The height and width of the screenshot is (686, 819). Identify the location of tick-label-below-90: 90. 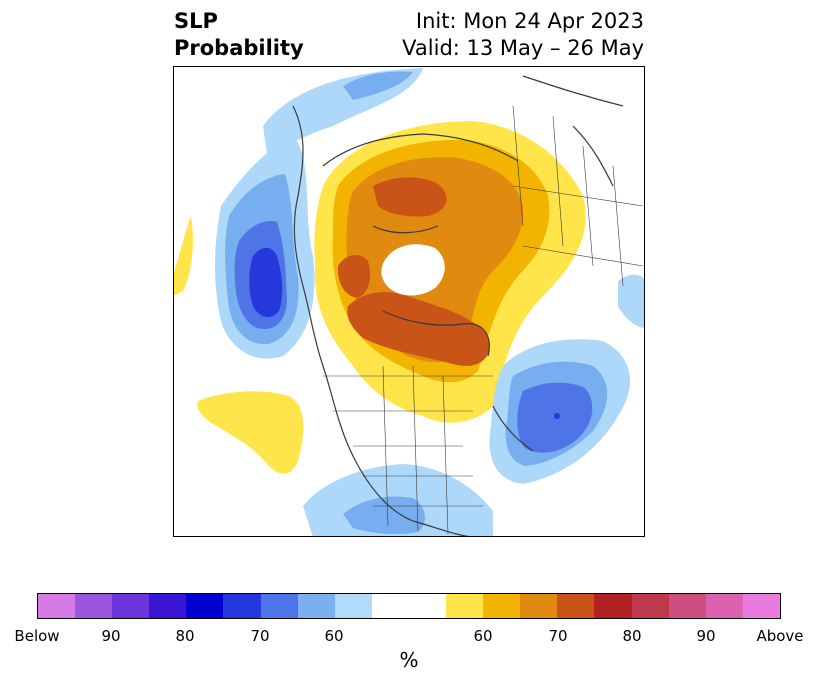
(111, 636).